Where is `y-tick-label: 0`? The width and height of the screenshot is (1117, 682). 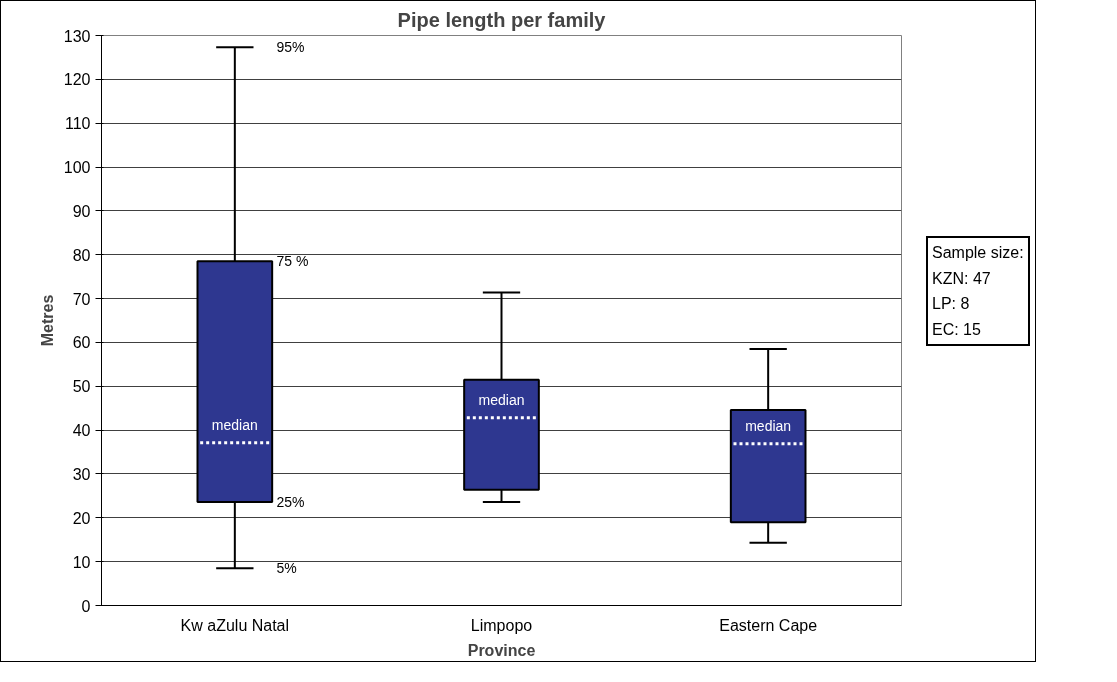
y-tick-label: 0 is located at coordinates (86, 606).